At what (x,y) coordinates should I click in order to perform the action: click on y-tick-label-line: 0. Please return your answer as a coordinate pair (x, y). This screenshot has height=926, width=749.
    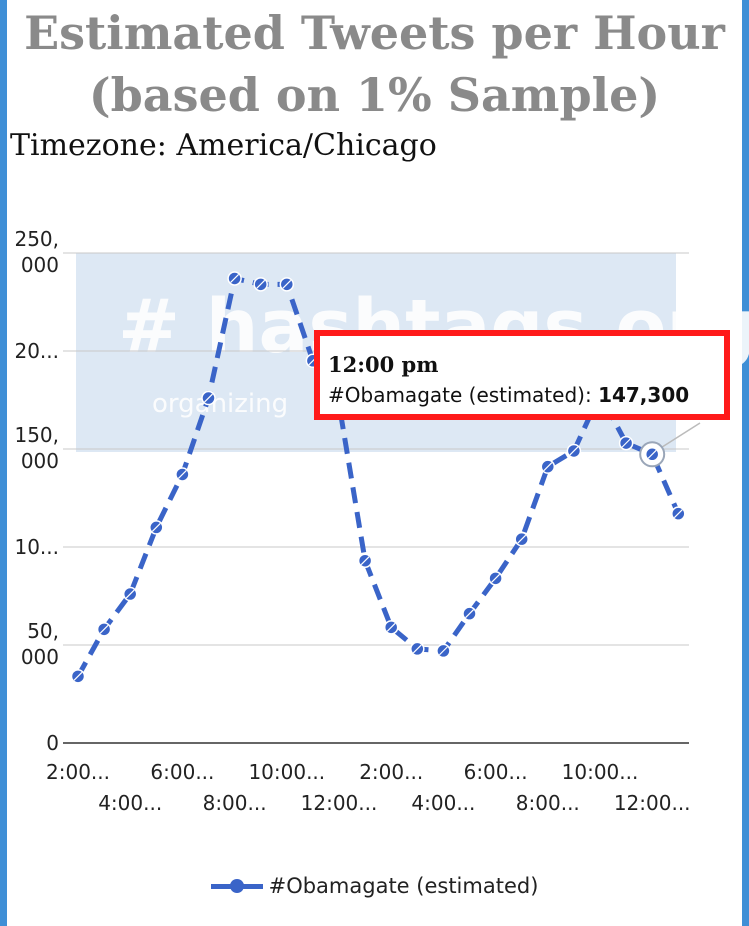
    Looking at the image, I should click on (52, 743).